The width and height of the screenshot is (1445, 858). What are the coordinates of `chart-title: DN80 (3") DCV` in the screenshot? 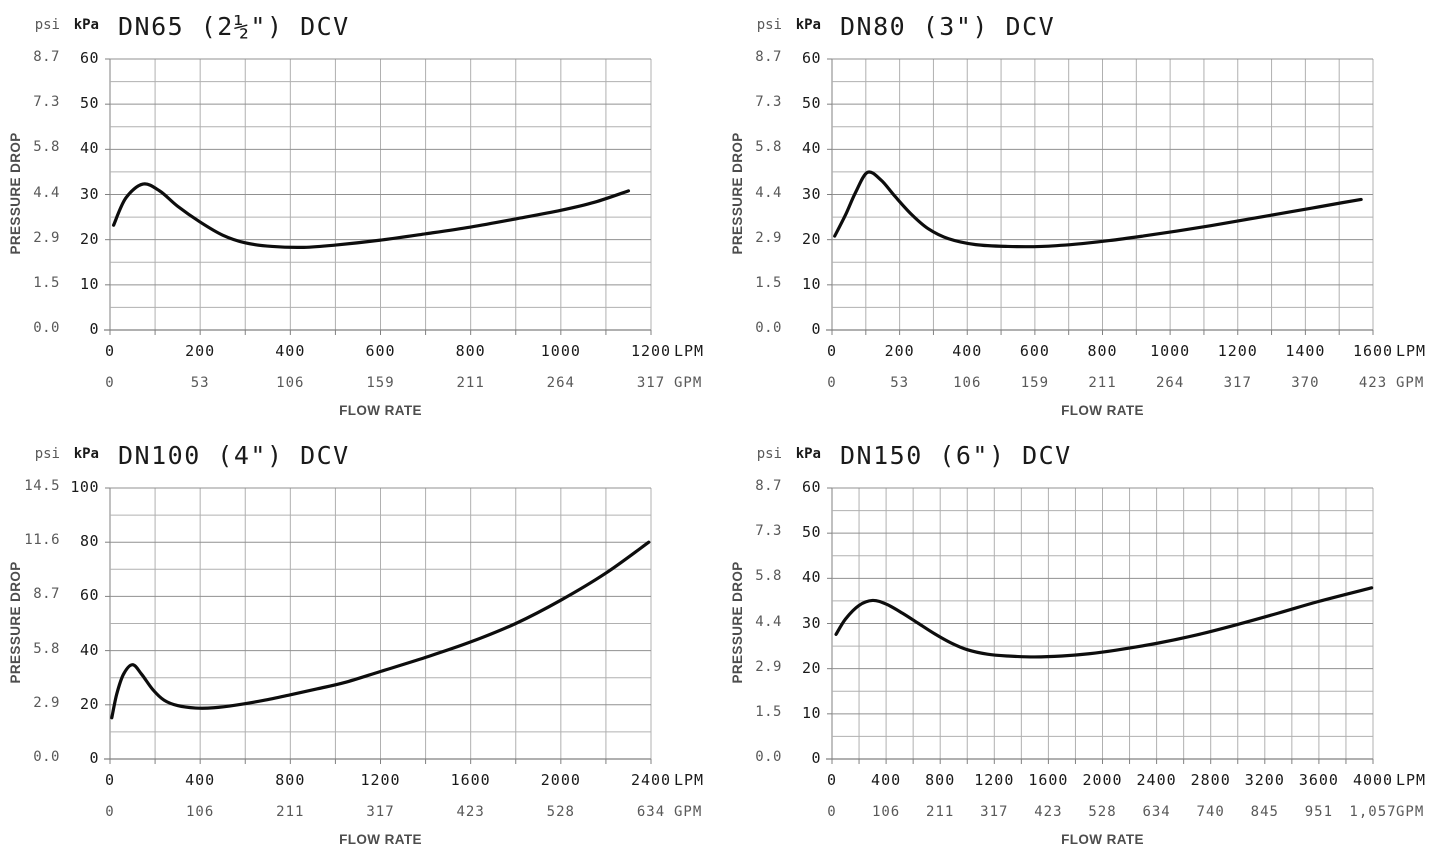 It's located at (948, 26).